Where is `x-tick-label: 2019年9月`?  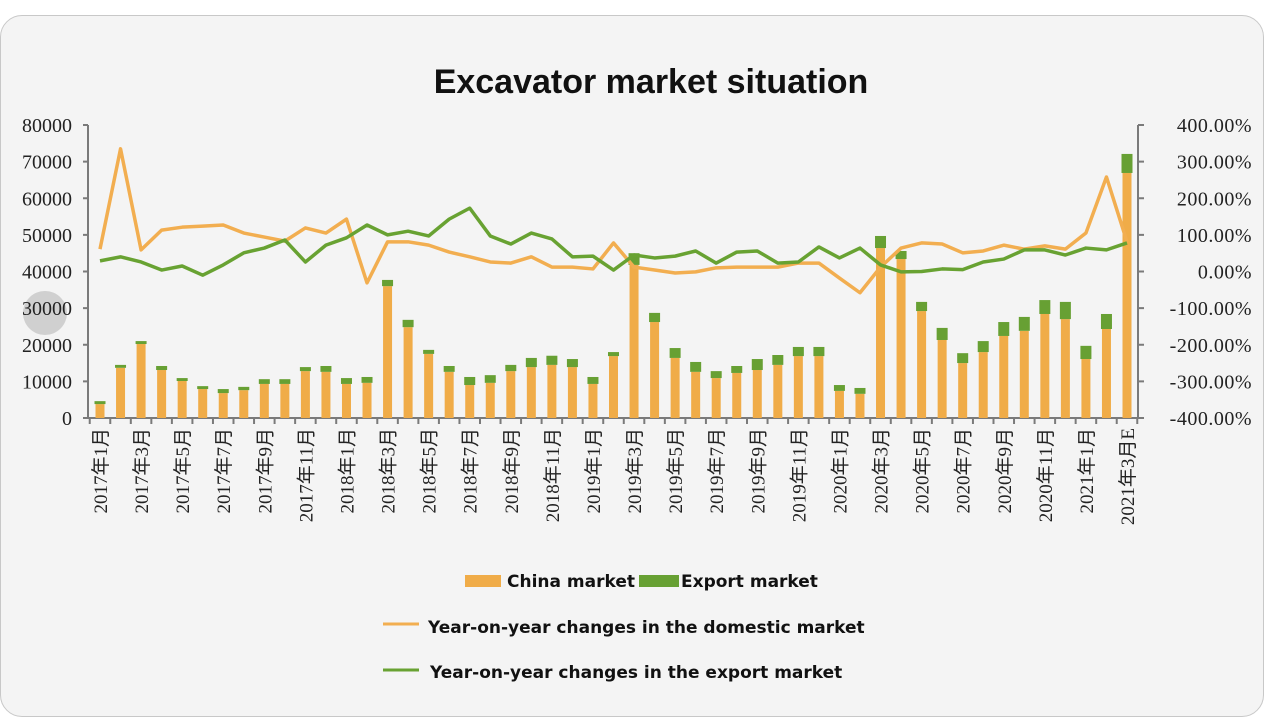
x-tick-label: 2019年9月 is located at coordinates (758, 471).